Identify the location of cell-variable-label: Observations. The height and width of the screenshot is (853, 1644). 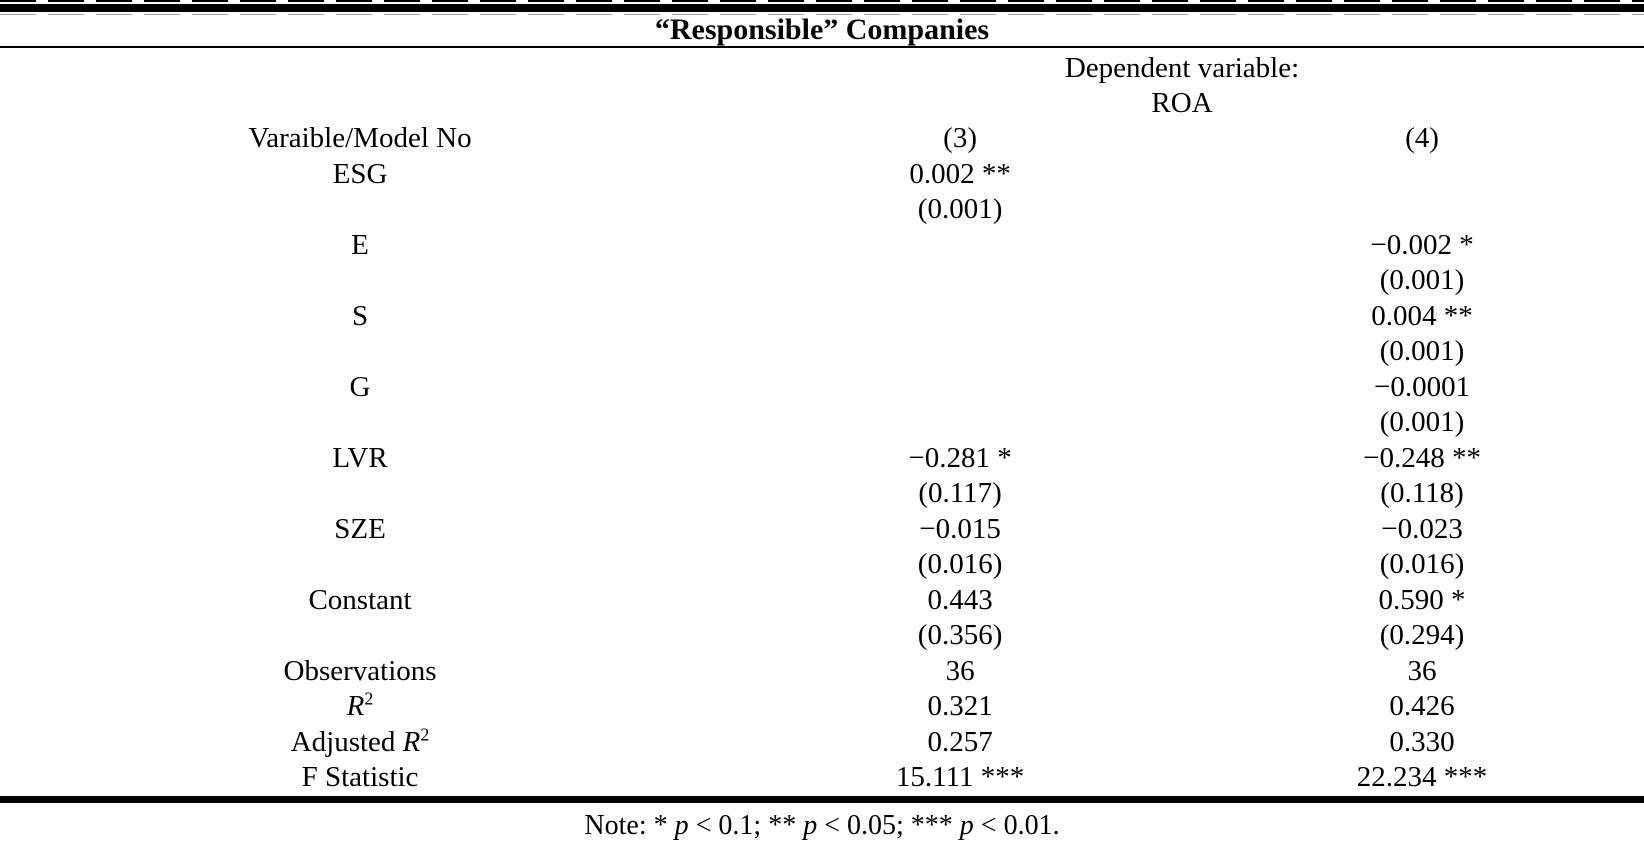
(360, 670).